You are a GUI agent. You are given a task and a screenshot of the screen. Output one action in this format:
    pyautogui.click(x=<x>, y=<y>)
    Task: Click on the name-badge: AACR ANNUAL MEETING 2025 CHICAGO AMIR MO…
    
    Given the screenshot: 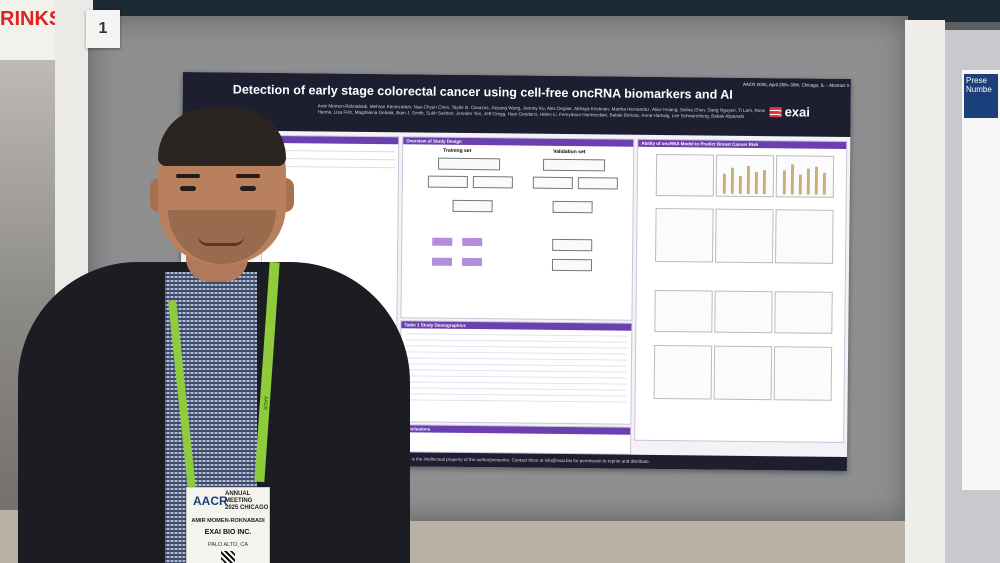 What is the action you would take?
    pyautogui.click(x=228, y=525)
    